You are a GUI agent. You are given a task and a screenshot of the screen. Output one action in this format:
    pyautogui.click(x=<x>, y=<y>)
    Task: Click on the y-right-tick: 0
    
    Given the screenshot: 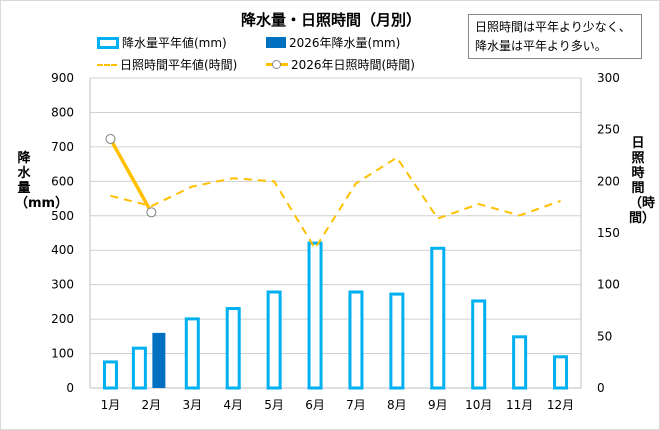 What is the action you would take?
    pyautogui.click(x=601, y=388)
    